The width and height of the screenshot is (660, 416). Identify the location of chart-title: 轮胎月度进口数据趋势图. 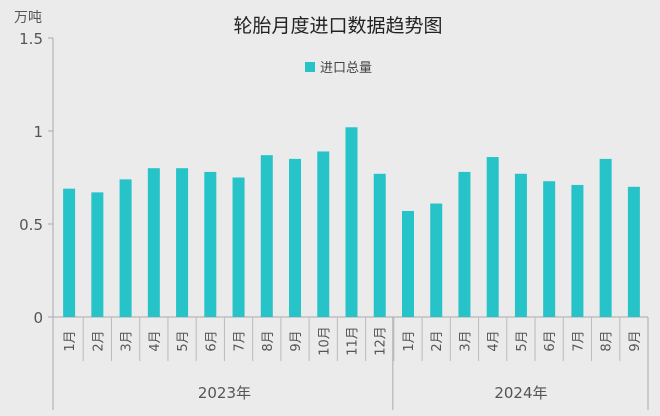
(337, 26).